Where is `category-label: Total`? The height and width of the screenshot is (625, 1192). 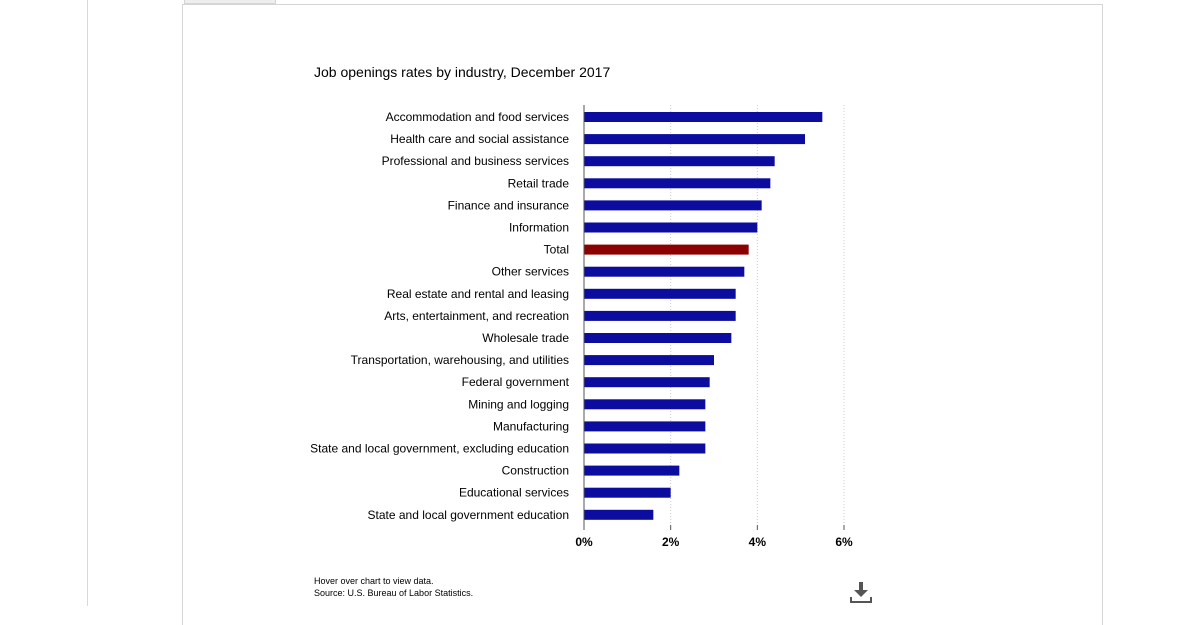 category-label: Total is located at coordinates (556, 250).